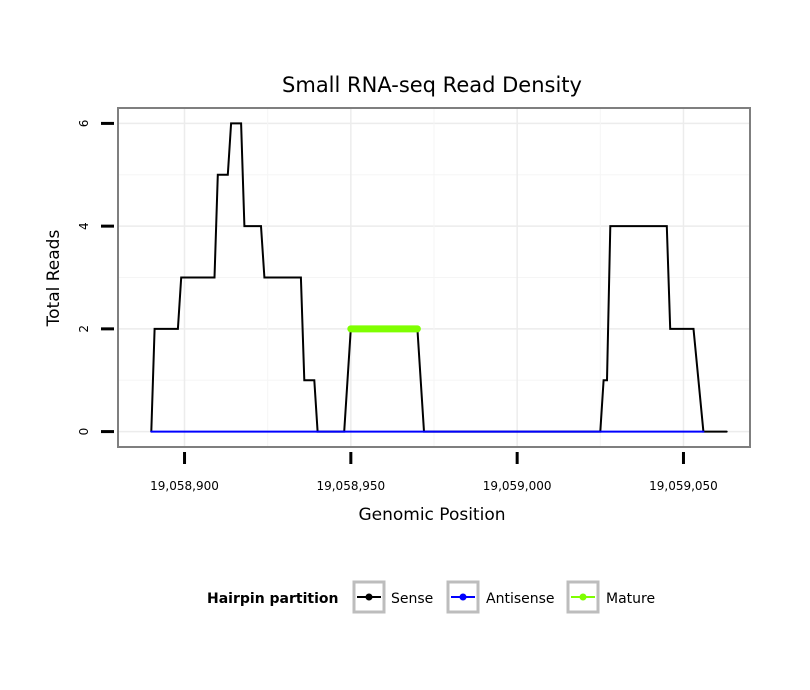 The width and height of the screenshot is (810, 690). Describe the element at coordinates (683, 486) in the screenshot. I see `x-tick-label: 19,059,050` at that location.